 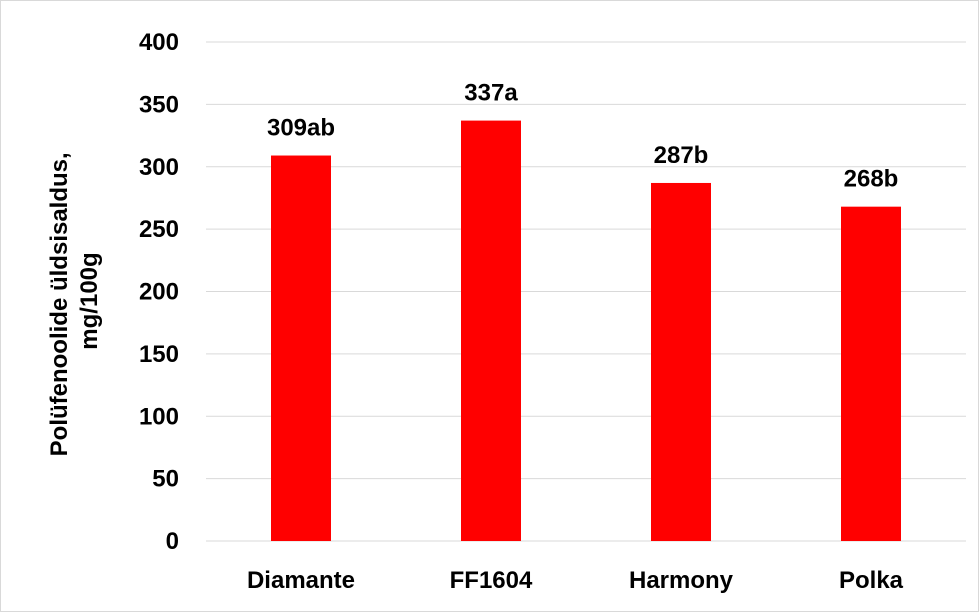 I want to click on y-axis-title-line-1: Polüfenoolide üldsisaldus,, so click(x=59, y=304).